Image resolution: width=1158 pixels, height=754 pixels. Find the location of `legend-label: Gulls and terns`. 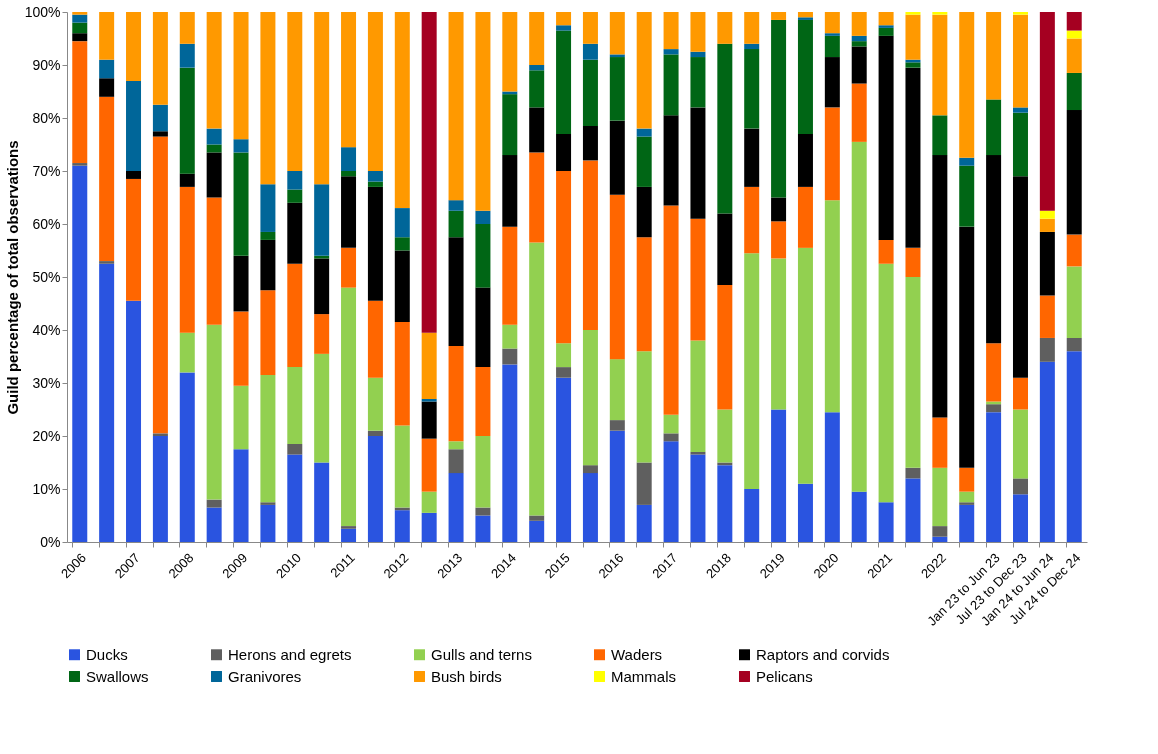

legend-label: Gulls and terns is located at coordinates (481, 654).